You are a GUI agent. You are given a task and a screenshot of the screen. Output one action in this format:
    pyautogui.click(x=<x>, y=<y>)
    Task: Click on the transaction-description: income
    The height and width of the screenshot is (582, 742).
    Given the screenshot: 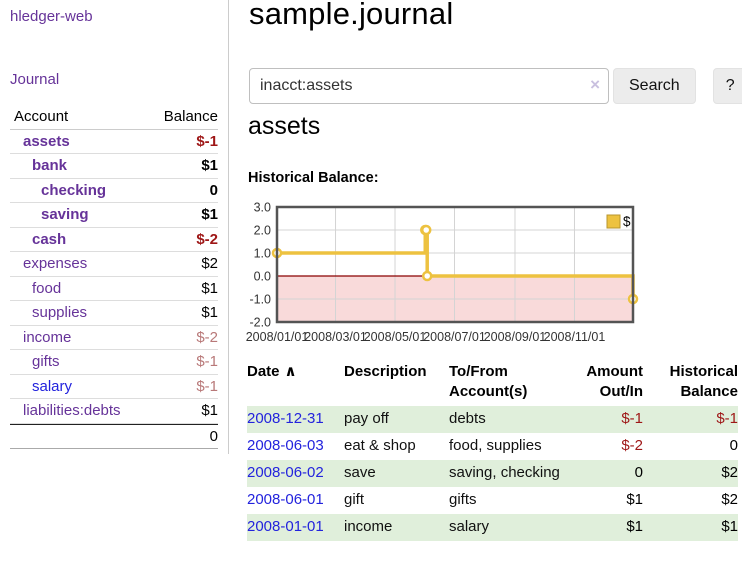 What is the action you would take?
    pyautogui.click(x=368, y=526)
    